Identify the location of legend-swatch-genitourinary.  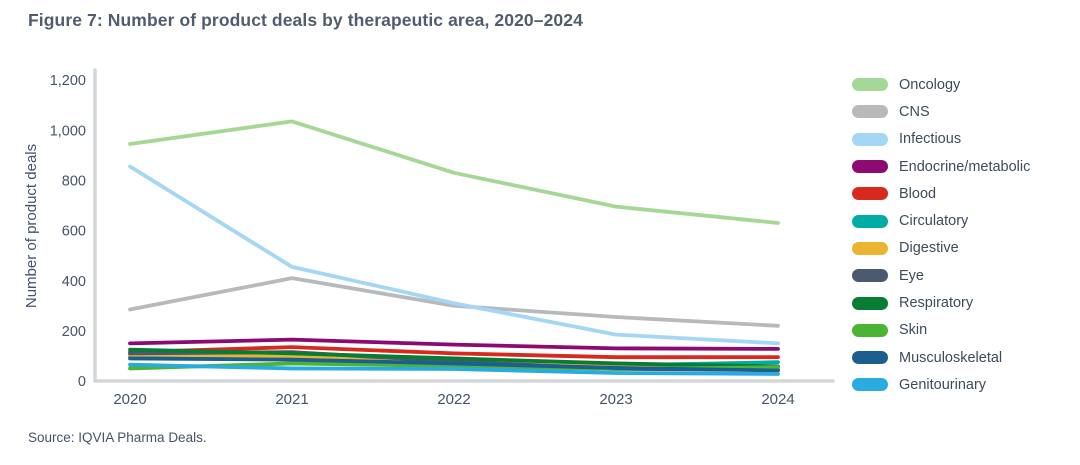
(870, 385).